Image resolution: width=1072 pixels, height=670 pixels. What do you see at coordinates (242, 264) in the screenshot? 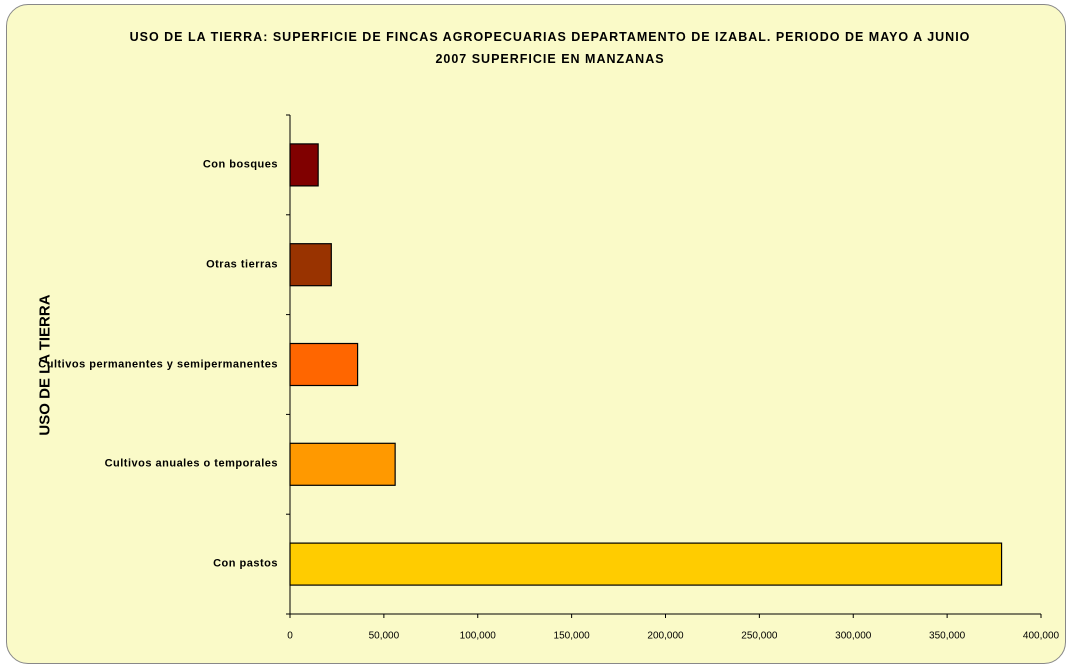
I see `y-tick-label: Otras tierras` at bounding box center [242, 264].